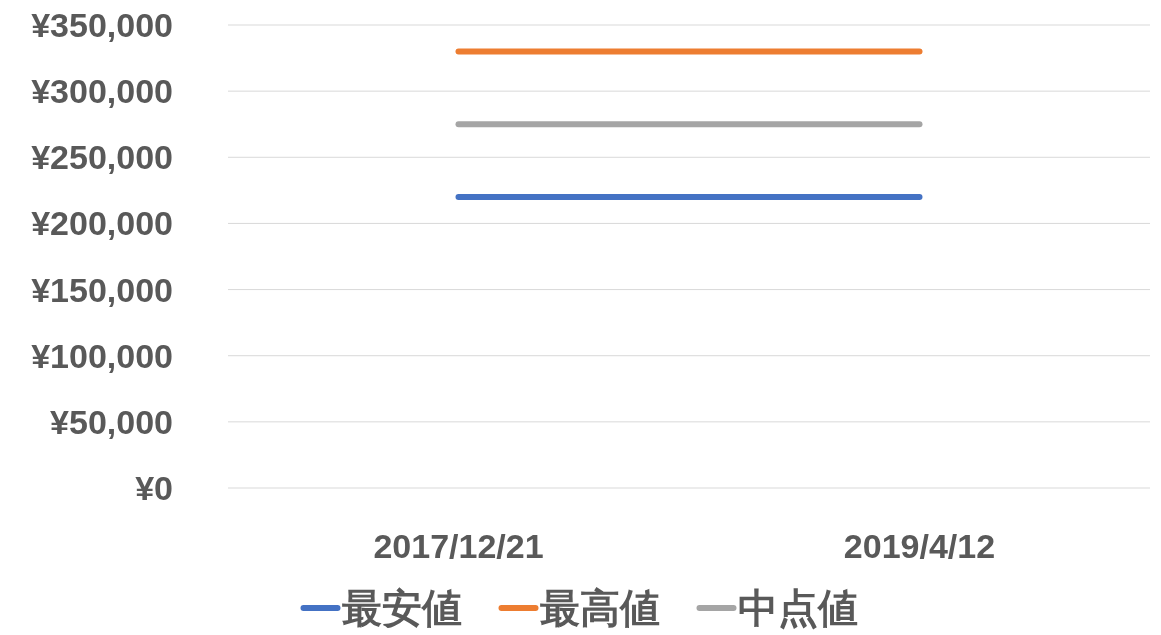  I want to click on x-tick-label: 2019/4/12, so click(919, 546).